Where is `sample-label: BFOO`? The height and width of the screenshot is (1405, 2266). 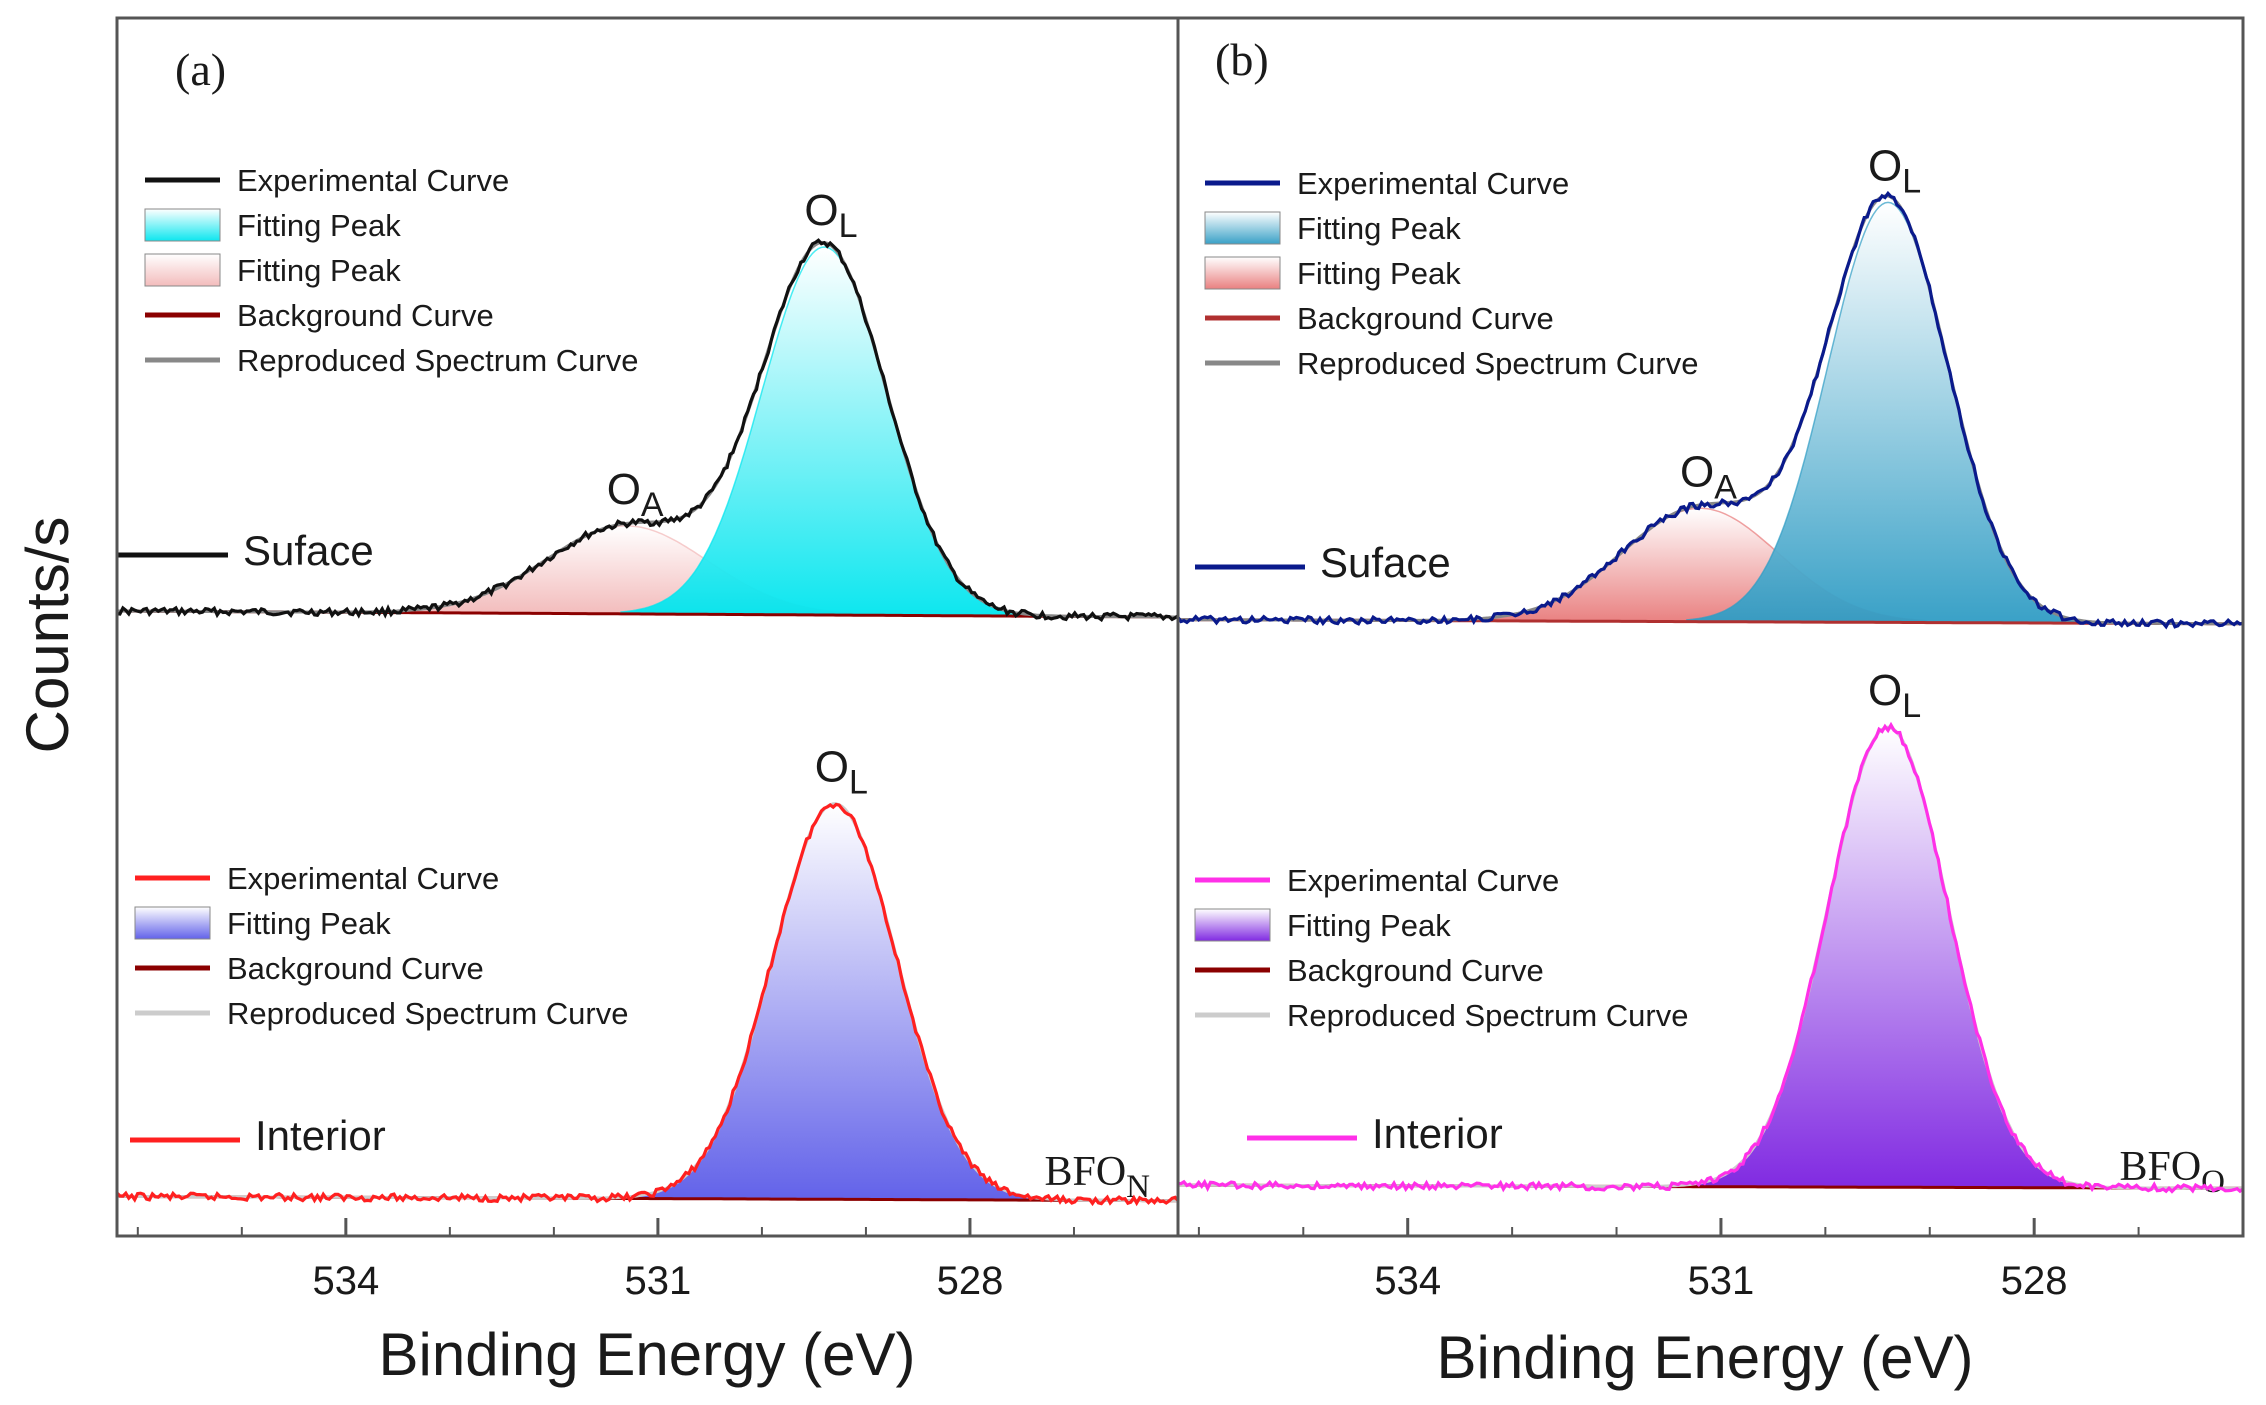
sample-label: BFOO is located at coordinates (2172, 1172).